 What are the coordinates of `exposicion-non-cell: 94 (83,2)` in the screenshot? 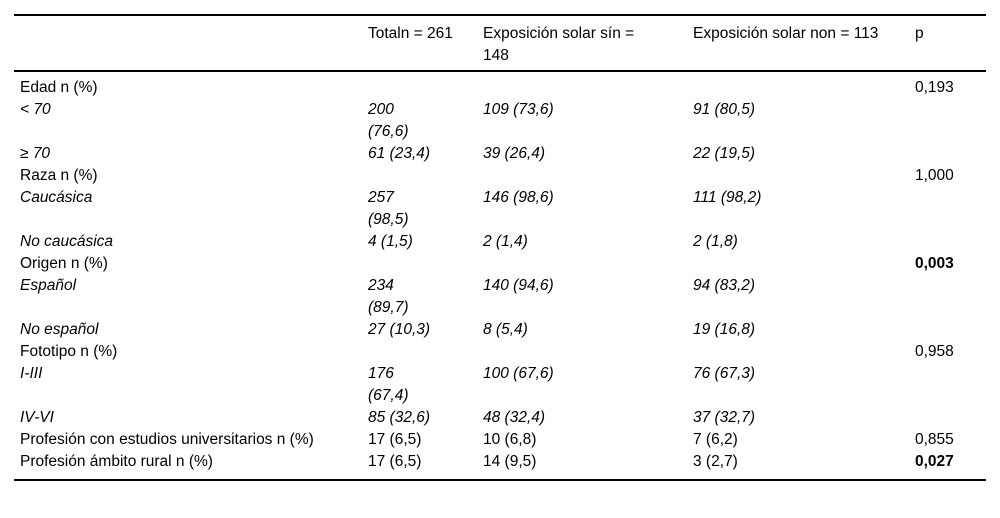 It's located at (804, 297).